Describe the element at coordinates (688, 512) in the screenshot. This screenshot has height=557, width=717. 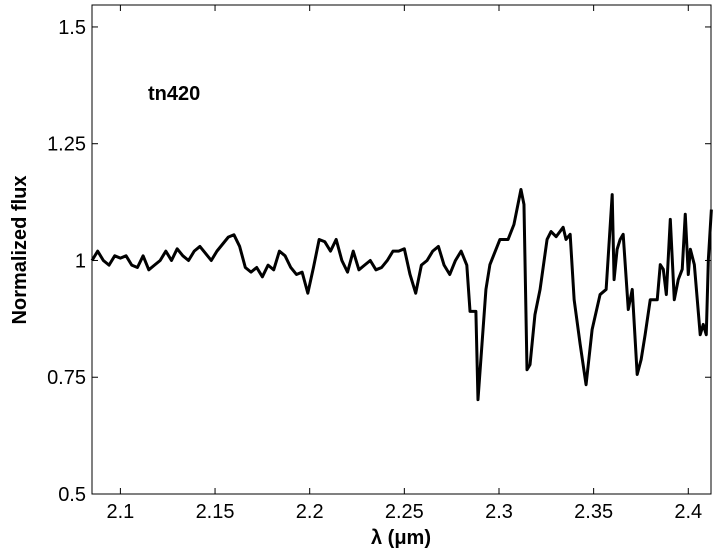
I see `x-tick-label: 2.4` at that location.